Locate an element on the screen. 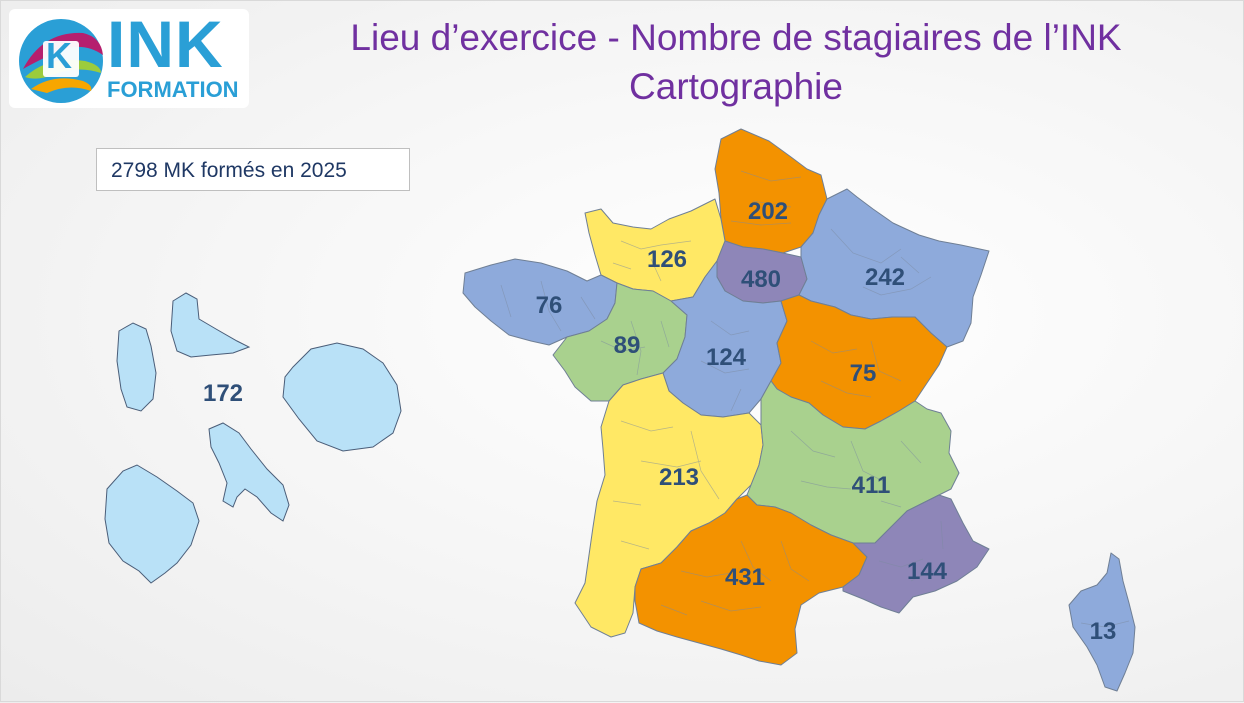 The height and width of the screenshot is (703, 1244). ink-formation-logo: K INK FORMATION is located at coordinates (129, 58).